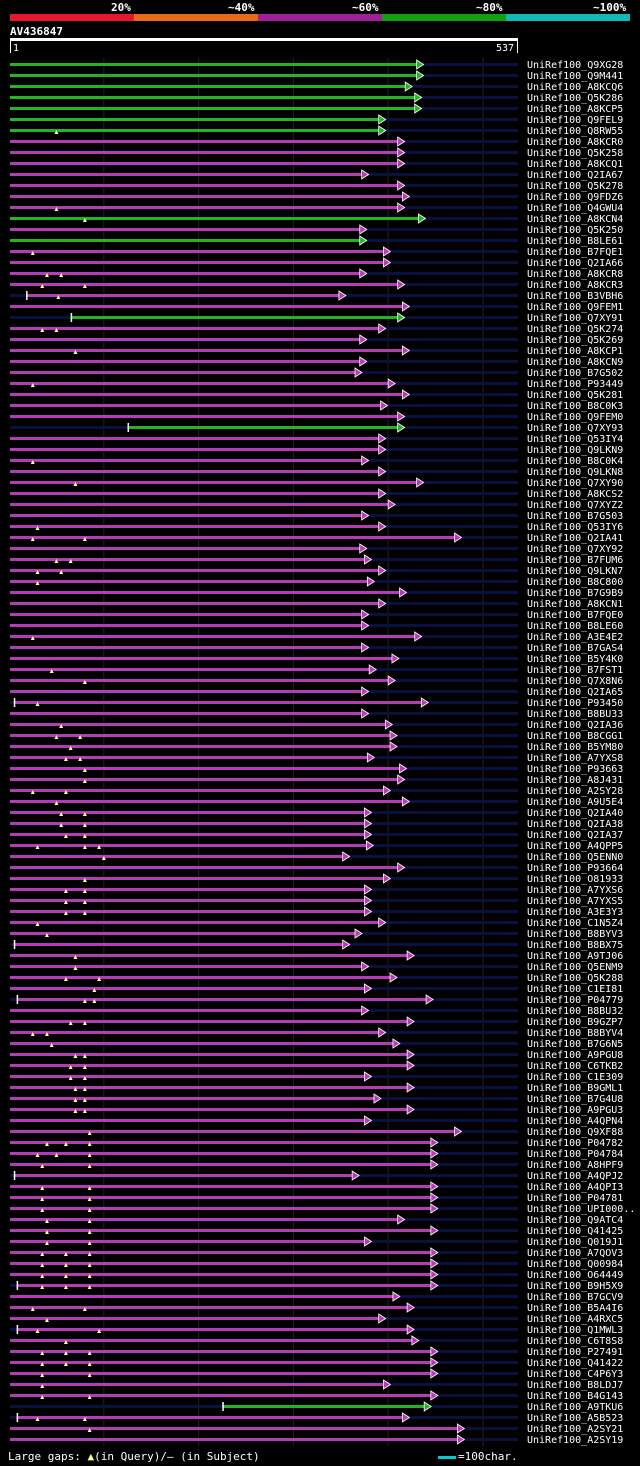 The image size is (640, 1466). I want to click on hit-label: UniRef100_Q53IY4, so click(575, 439).